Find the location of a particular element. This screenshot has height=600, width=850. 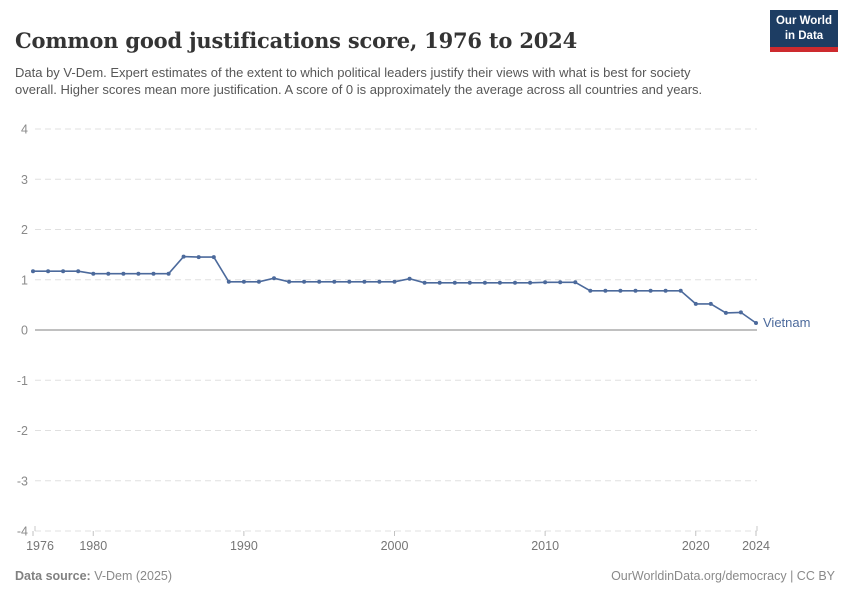

x-tick-label: 2020 is located at coordinates (696, 546).